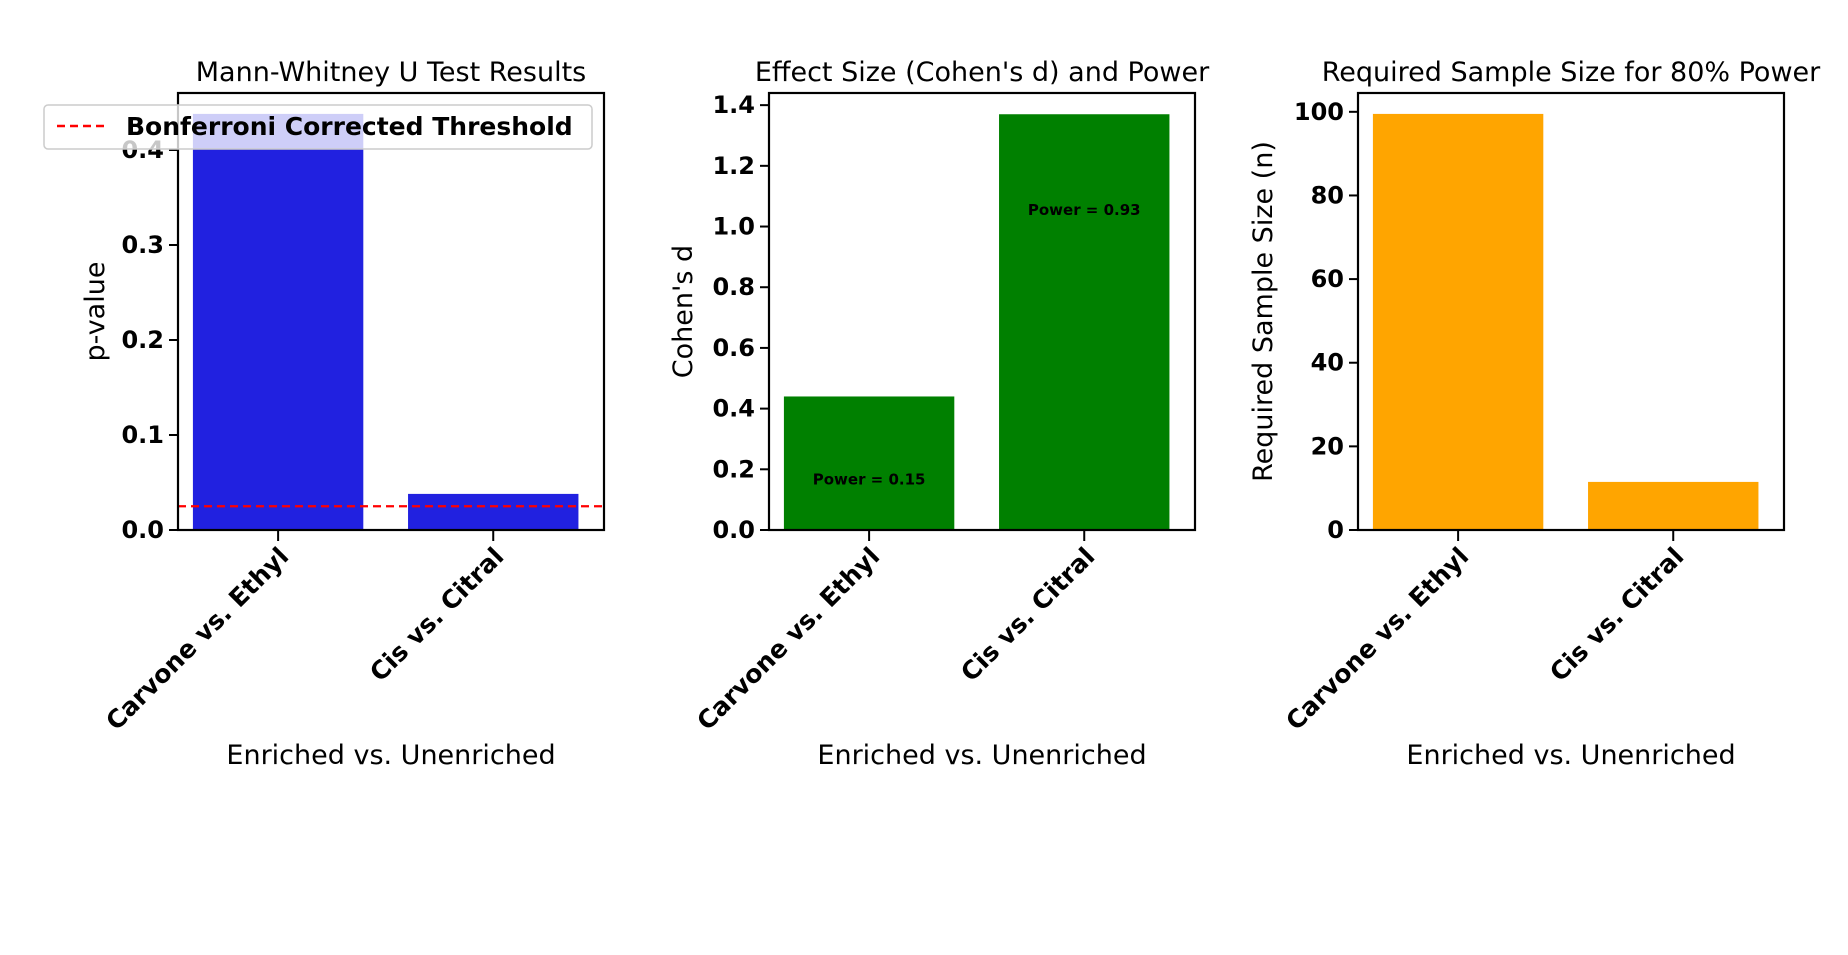  I want to click on y-tick-label: 80, so click(1327, 195).